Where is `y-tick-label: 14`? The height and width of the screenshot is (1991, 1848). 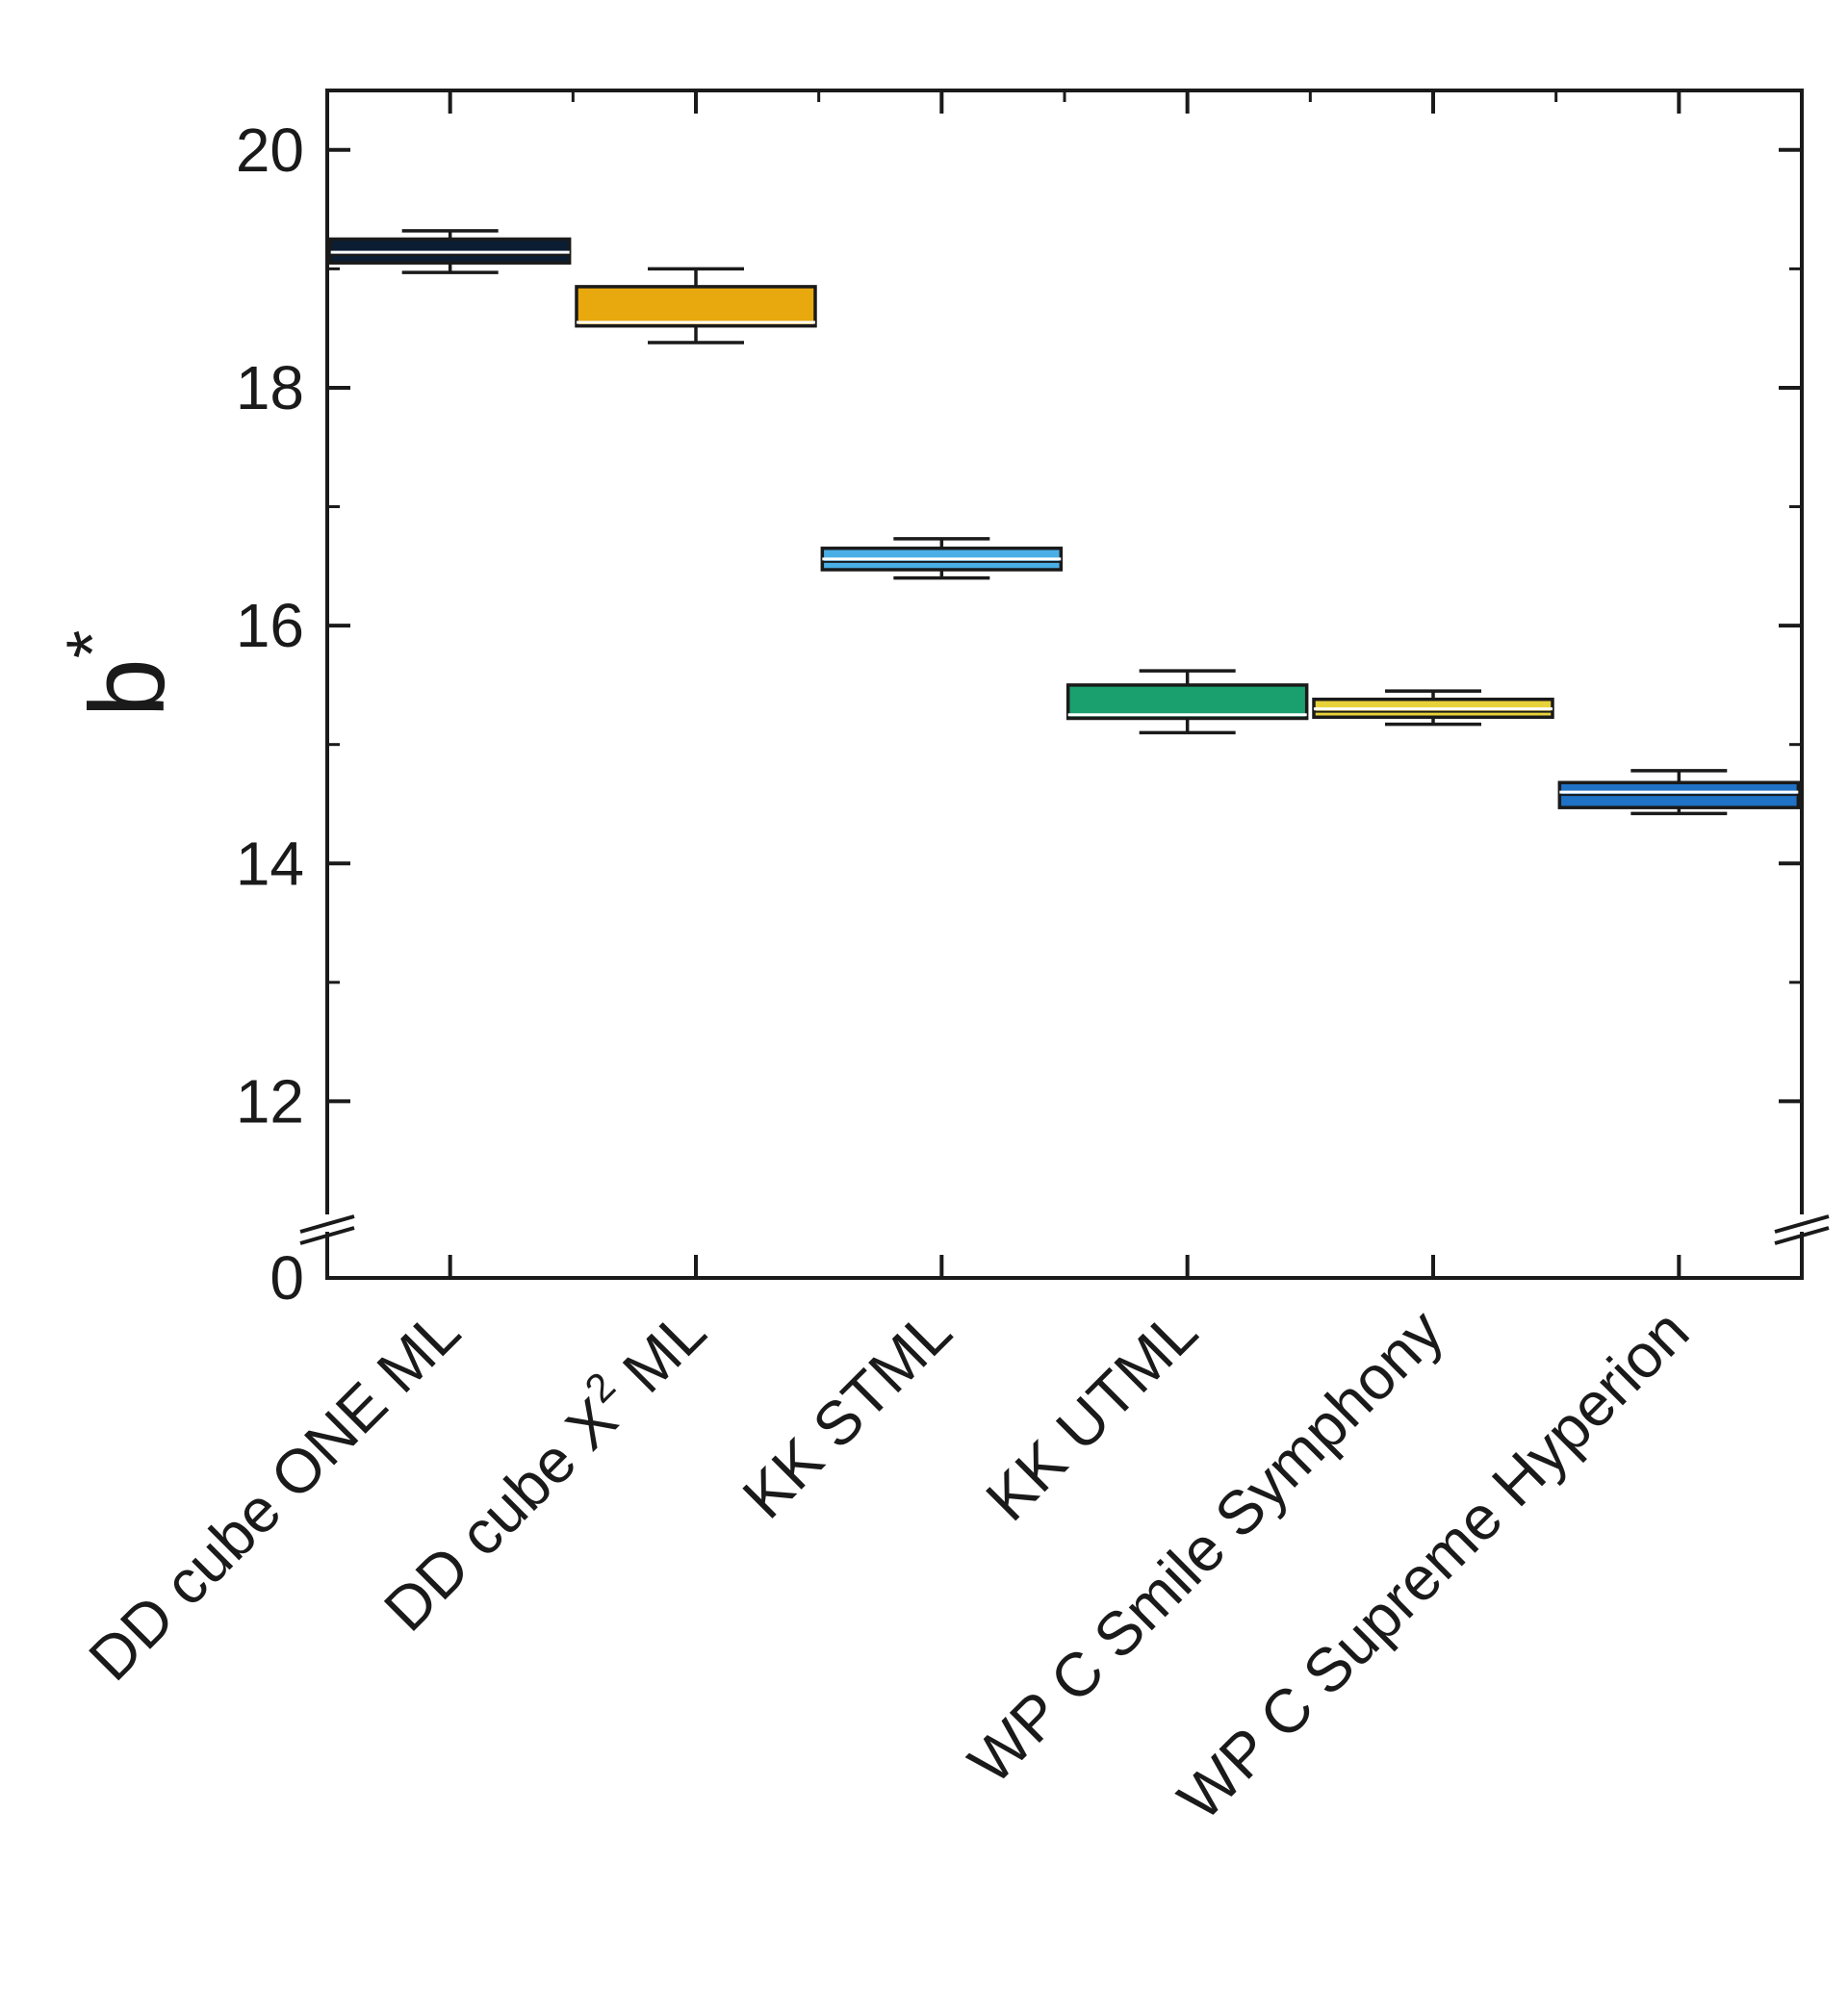 y-tick-label: 14 is located at coordinates (270, 864).